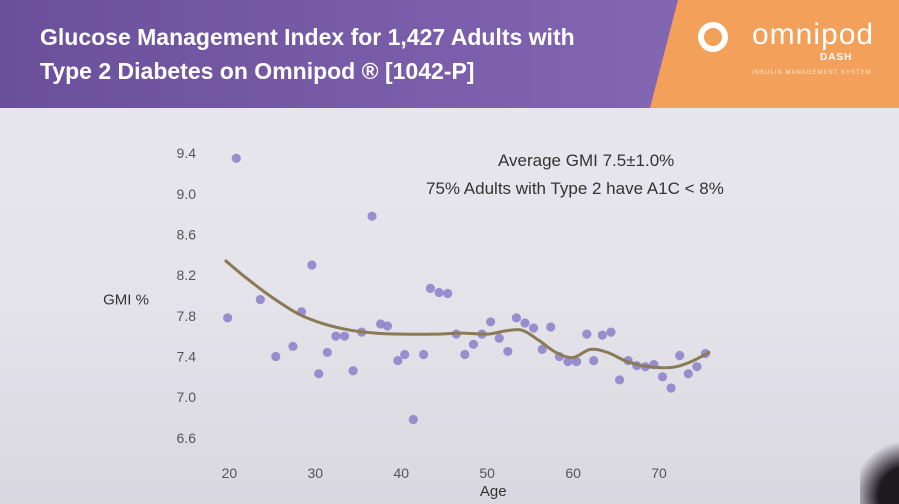  Describe the element at coordinates (493, 491) in the screenshot. I see `x-axis-label: Age` at that location.